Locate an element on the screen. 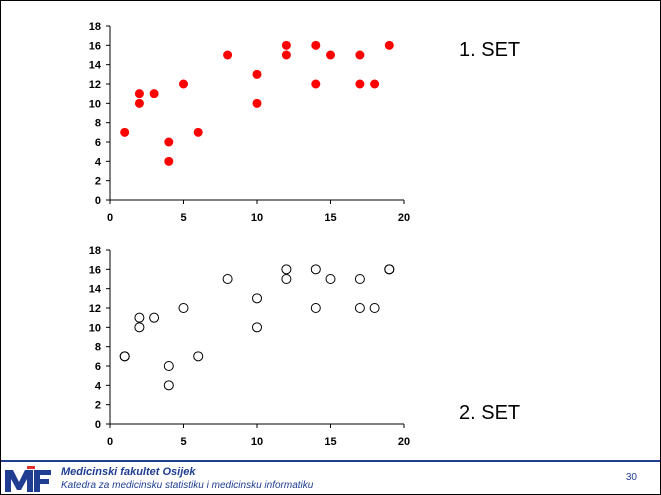 Image resolution: width=661 pixels, height=495 pixels. chart-2-x-tick-label: 15 is located at coordinates (330, 442).